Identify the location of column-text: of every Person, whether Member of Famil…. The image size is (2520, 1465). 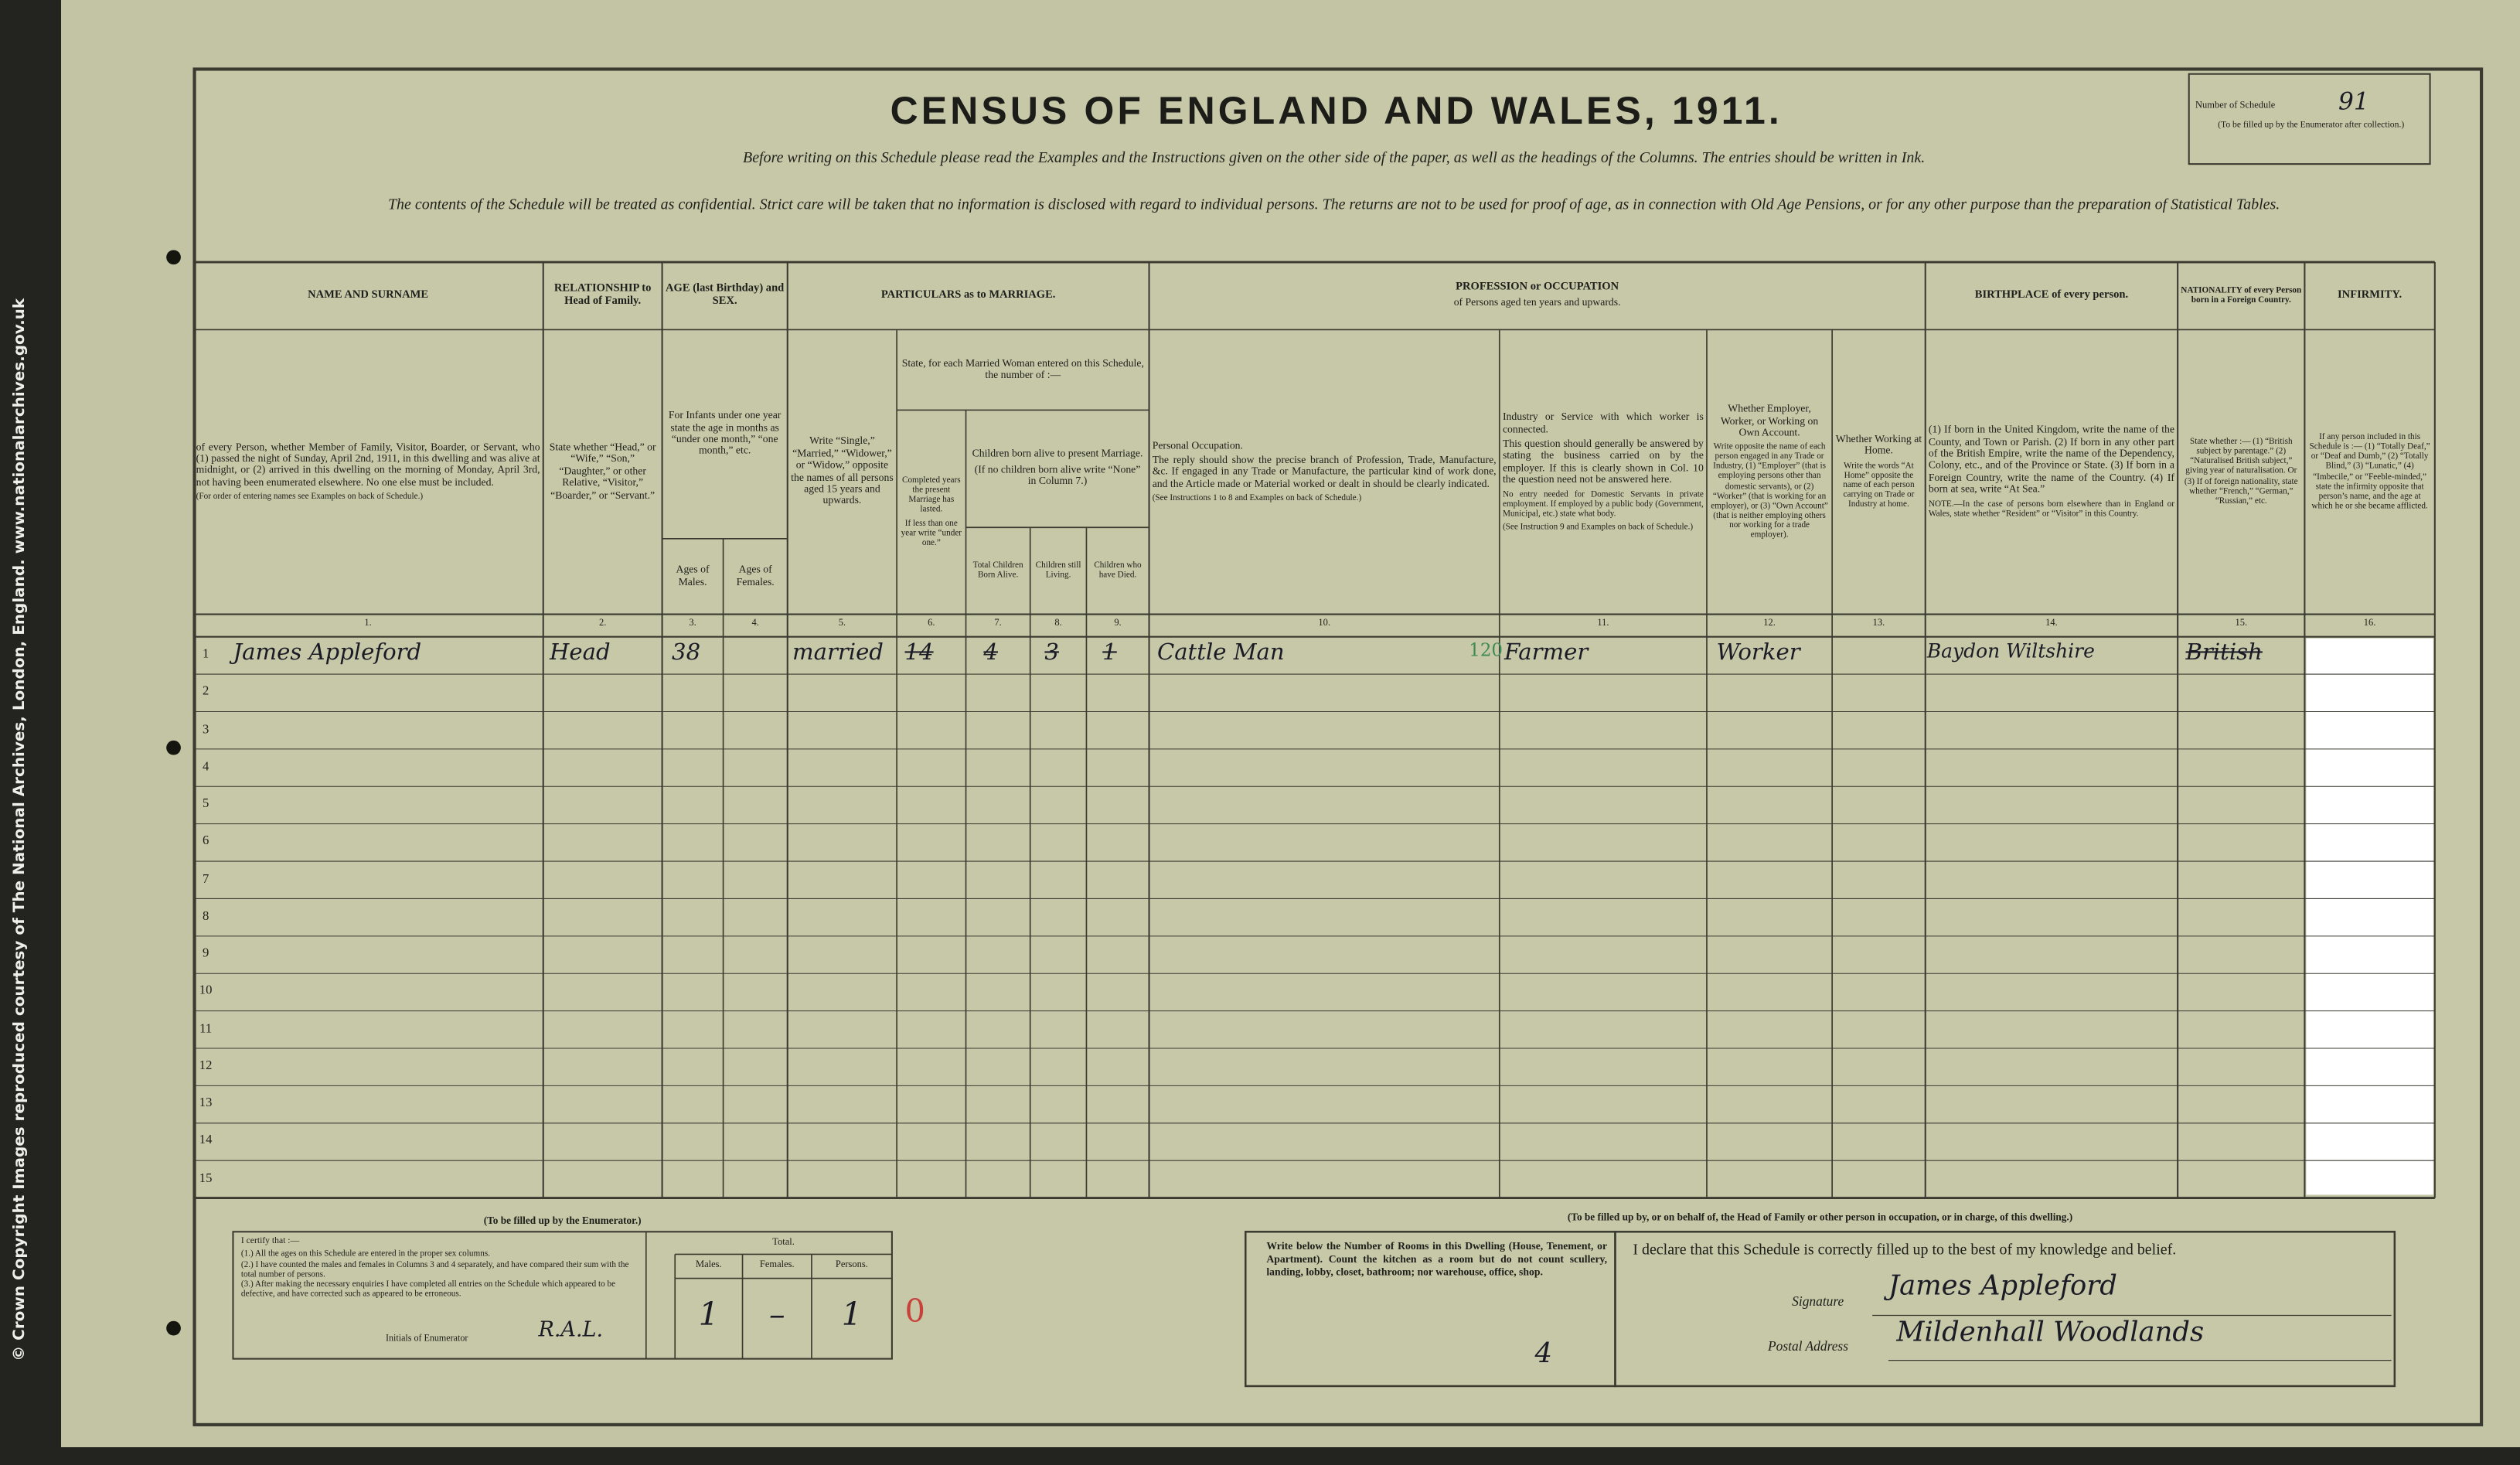
(368, 465).